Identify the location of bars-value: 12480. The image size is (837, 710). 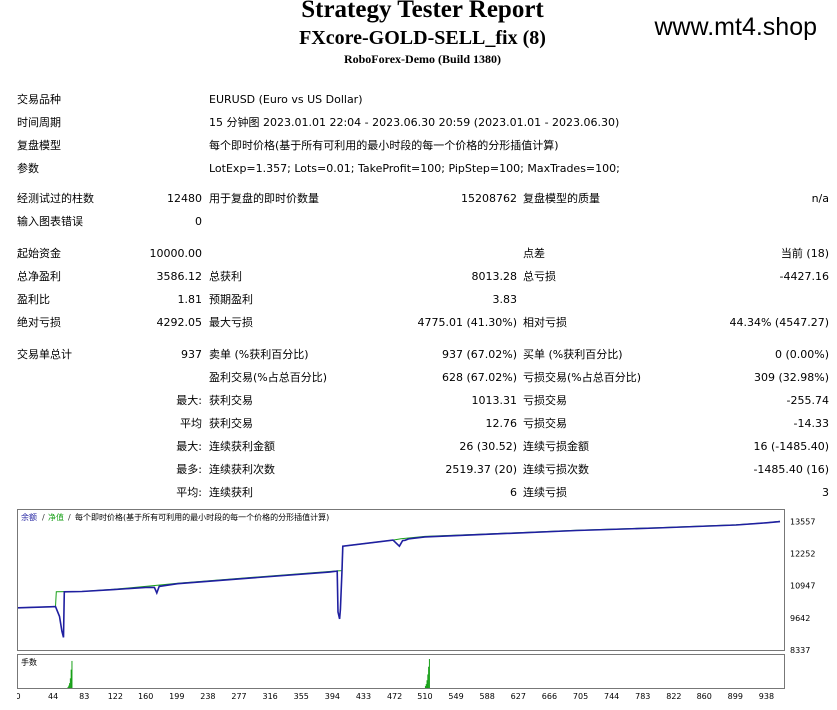
(184, 198).